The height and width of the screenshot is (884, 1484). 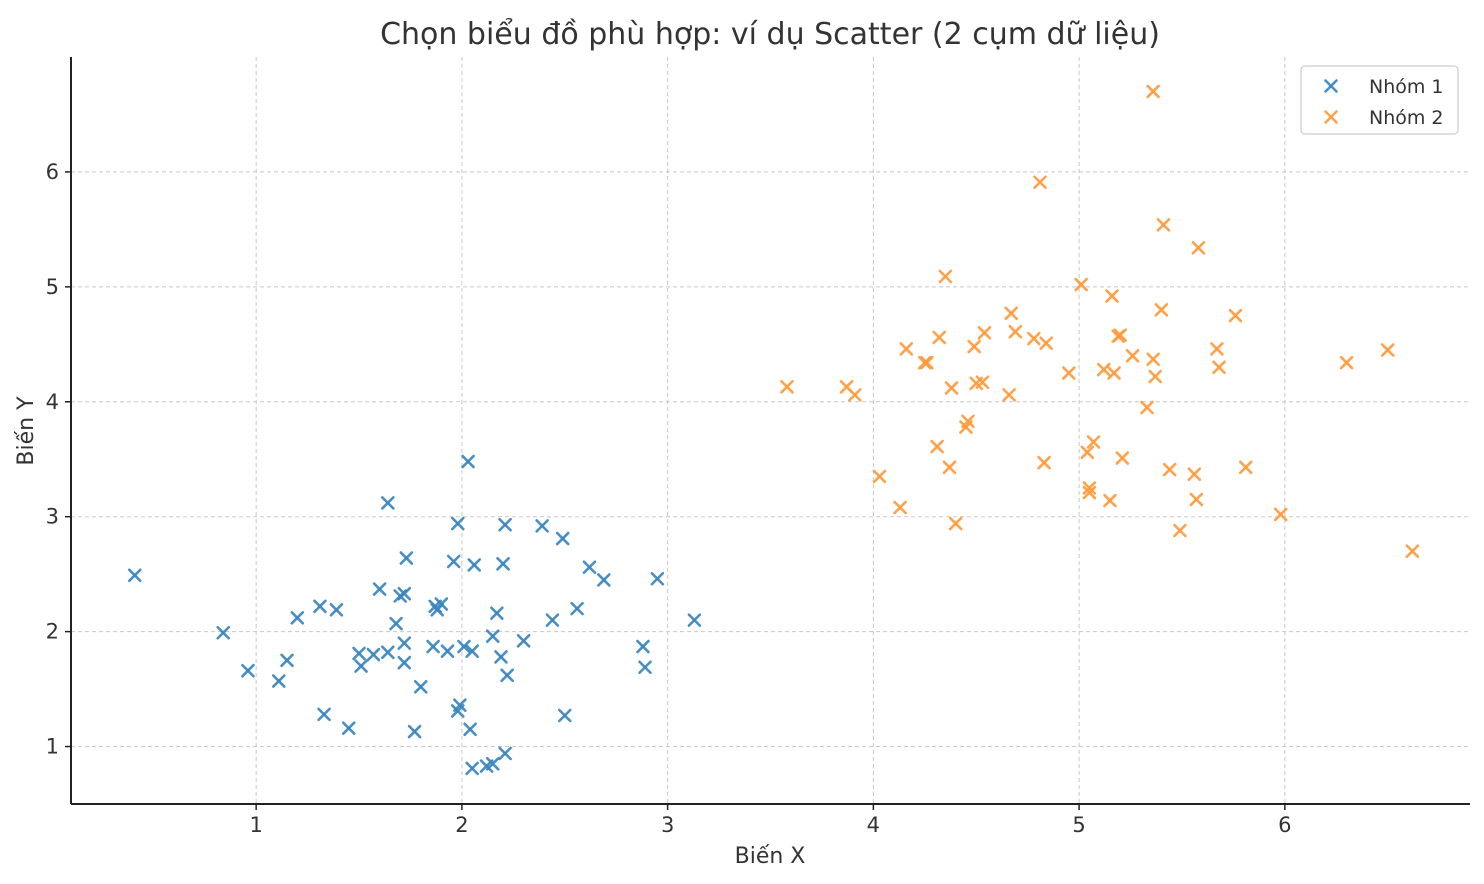 What do you see at coordinates (52, 402) in the screenshot?
I see `y-tick-label: 4` at bounding box center [52, 402].